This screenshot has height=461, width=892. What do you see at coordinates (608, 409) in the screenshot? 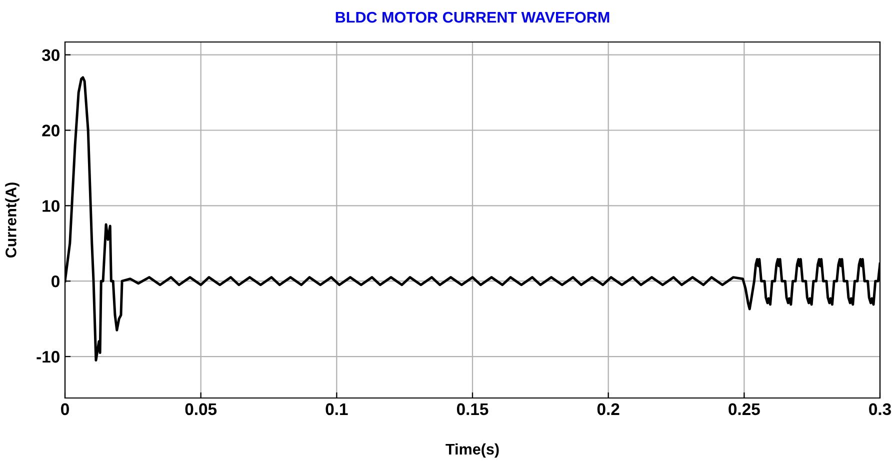
I see `x-tick-label: 0.2` at bounding box center [608, 409].